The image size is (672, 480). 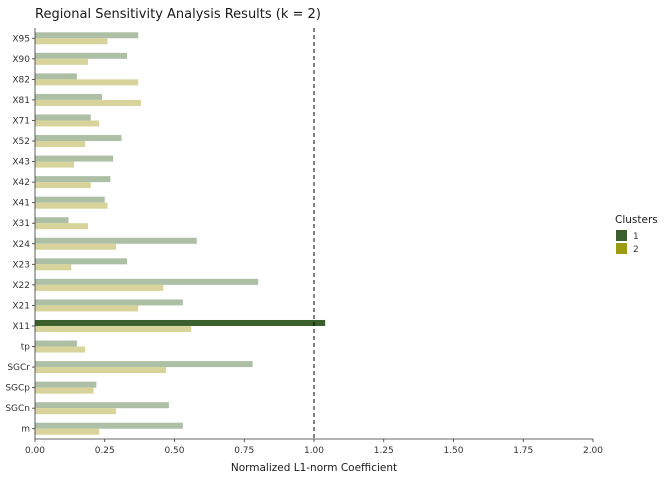 What do you see at coordinates (314, 451) in the screenshot?
I see `x-tick-label-1.00: 1.00` at bounding box center [314, 451].